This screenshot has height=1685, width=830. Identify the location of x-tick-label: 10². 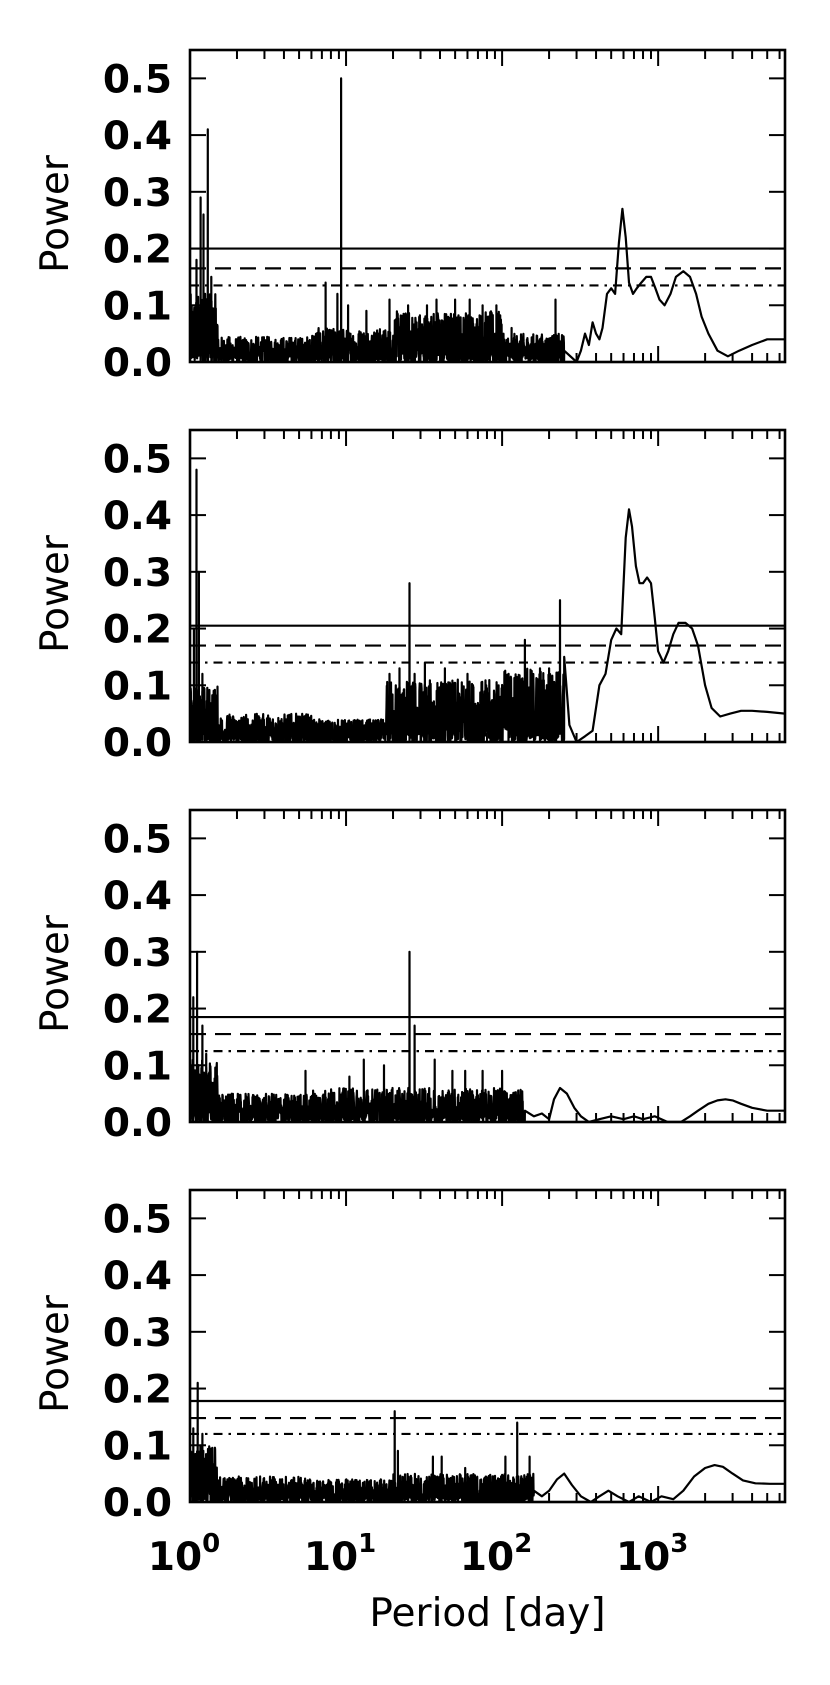
(496, 1554).